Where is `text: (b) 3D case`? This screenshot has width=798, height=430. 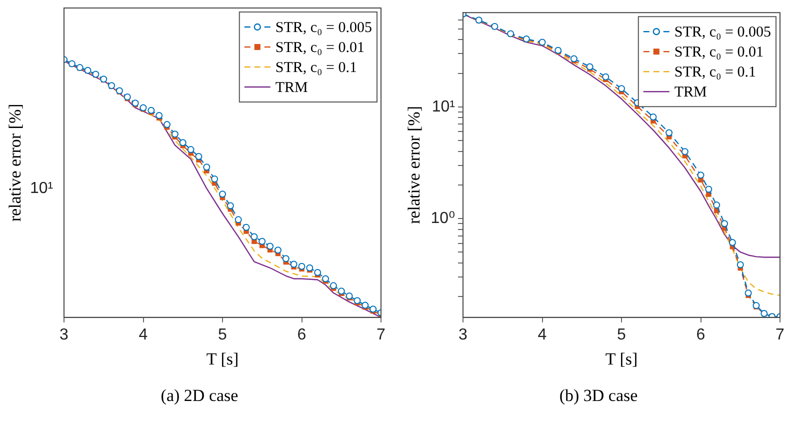 text: (b) 3D case is located at coordinates (598, 396).